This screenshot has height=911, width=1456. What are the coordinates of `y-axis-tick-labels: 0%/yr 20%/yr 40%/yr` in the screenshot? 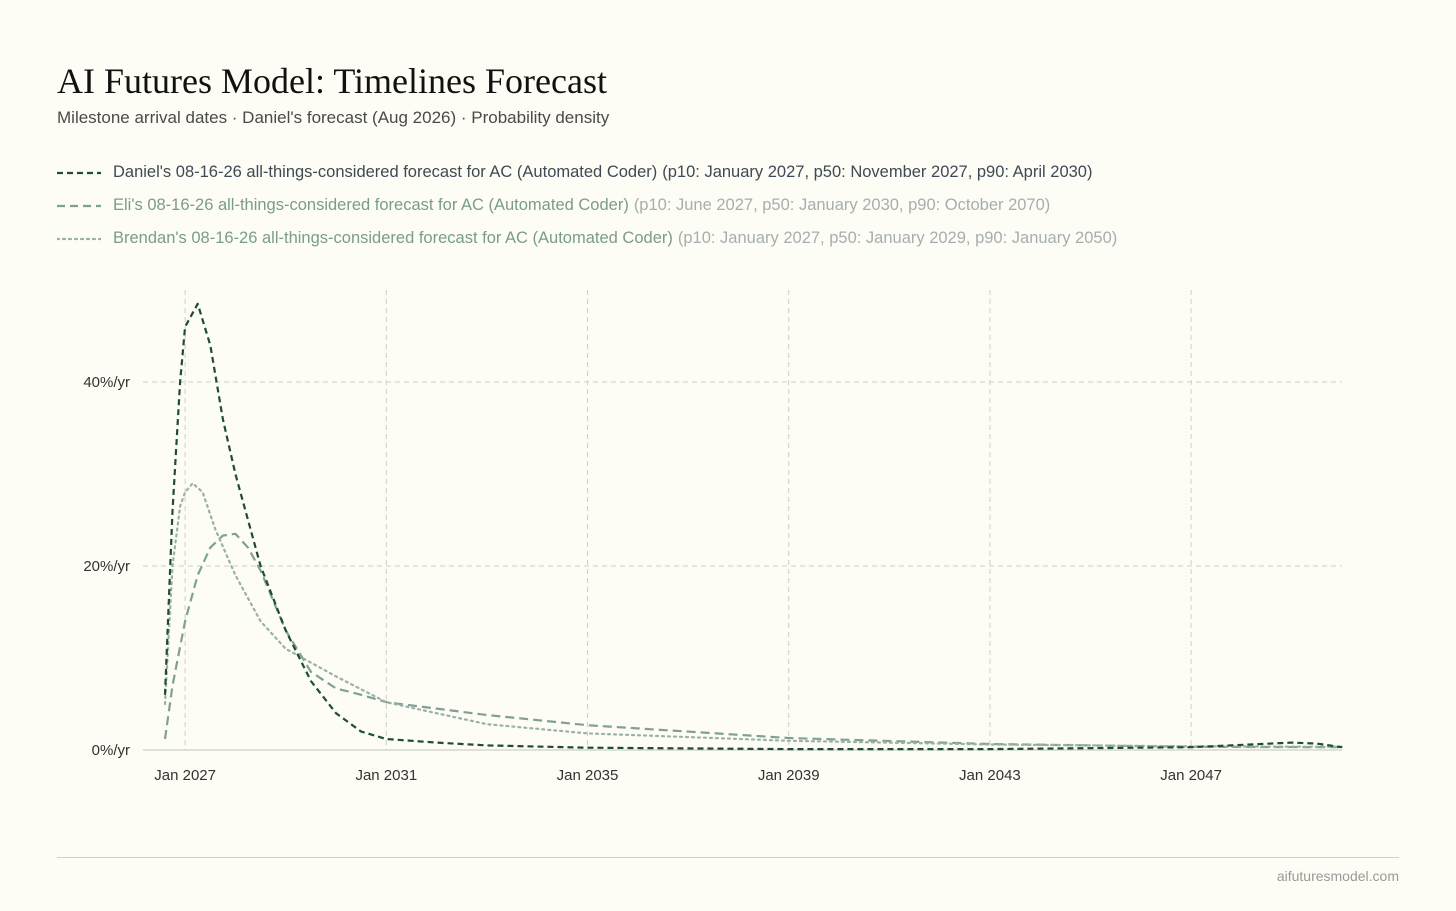 It's located at (106, 566).